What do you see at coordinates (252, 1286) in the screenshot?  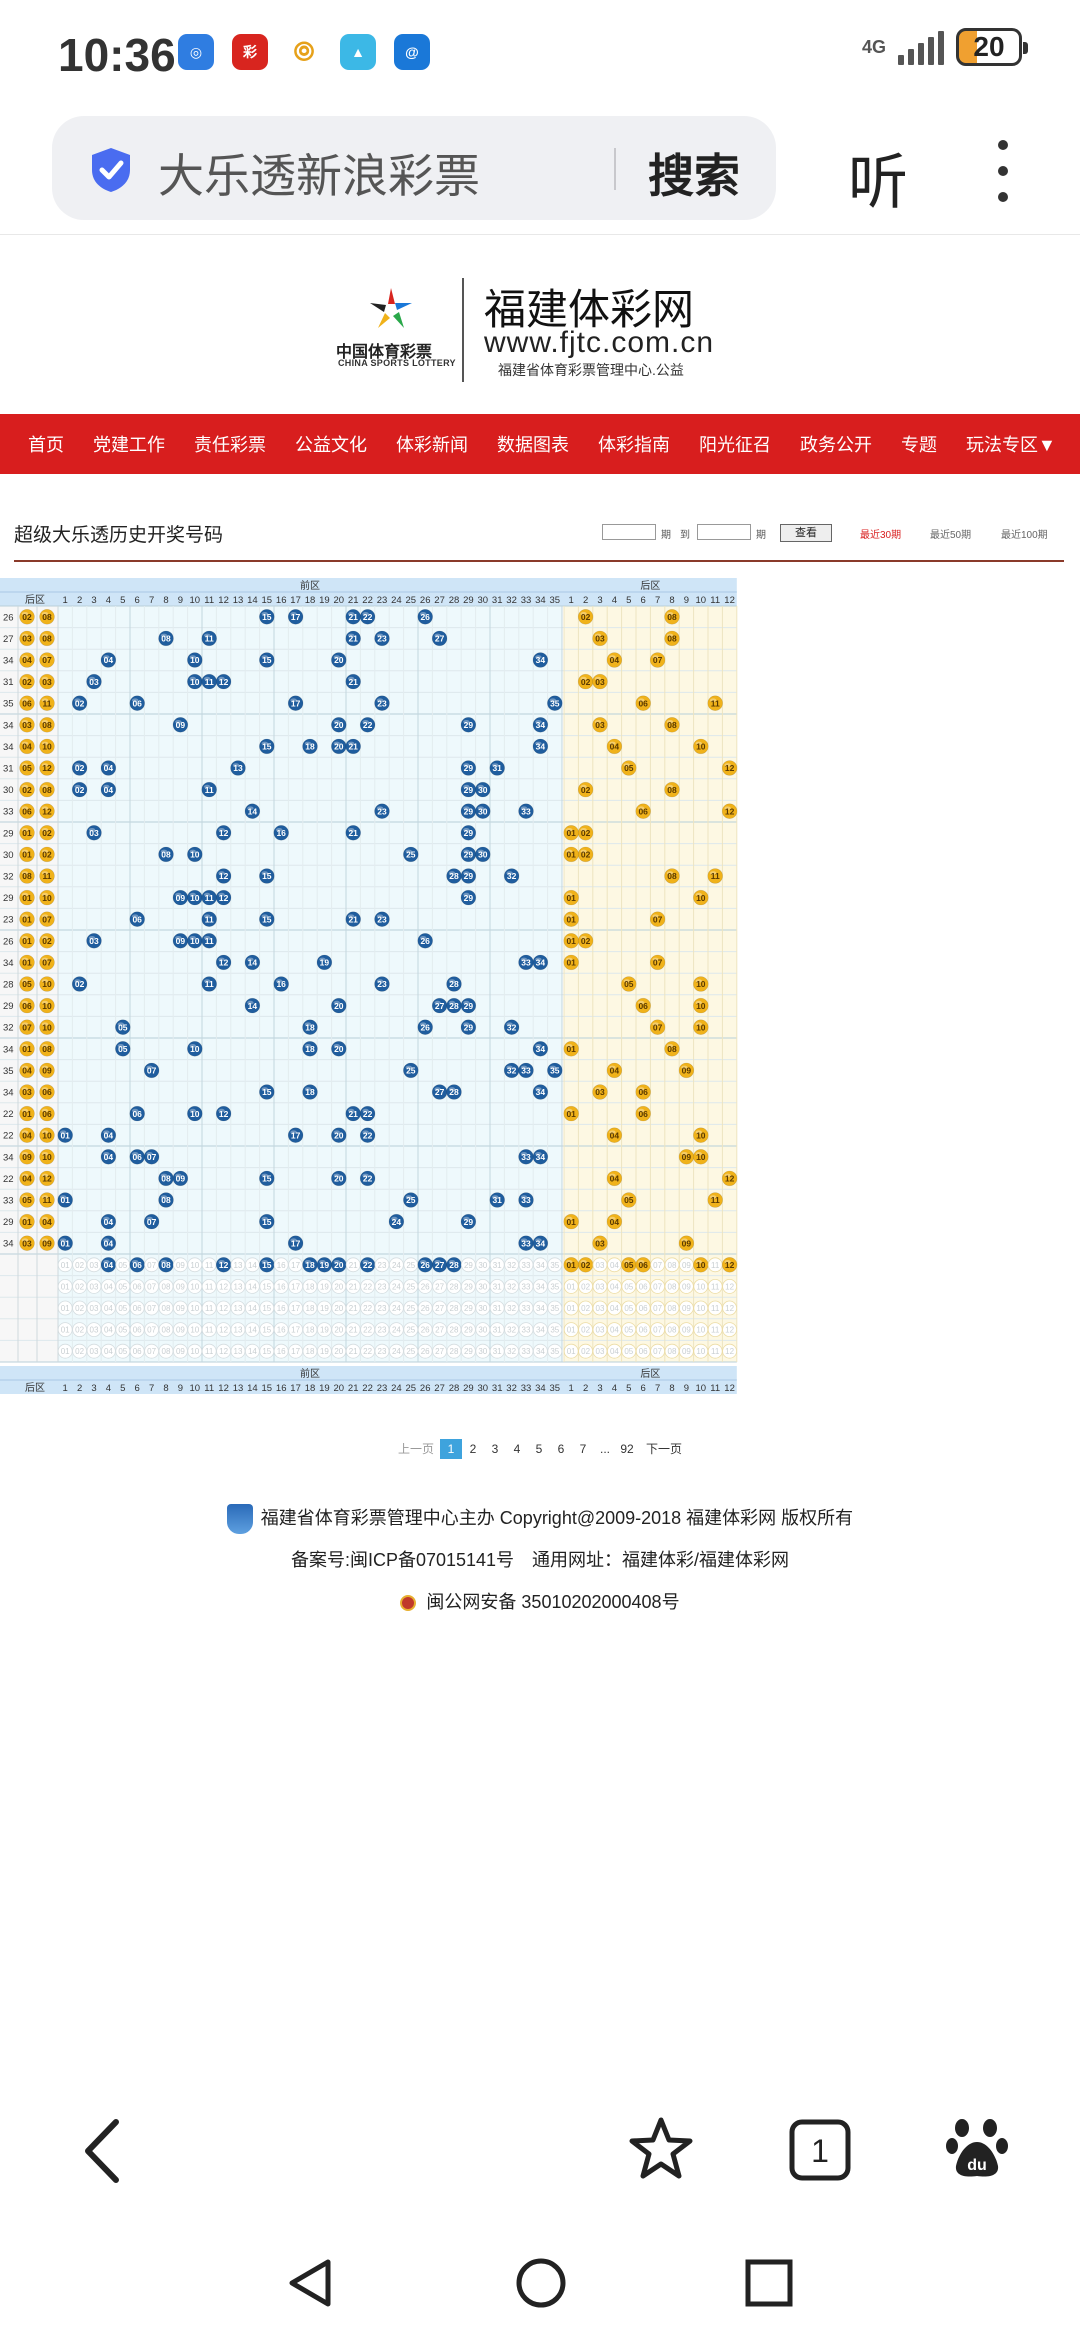 I see `empty-number: 14` at bounding box center [252, 1286].